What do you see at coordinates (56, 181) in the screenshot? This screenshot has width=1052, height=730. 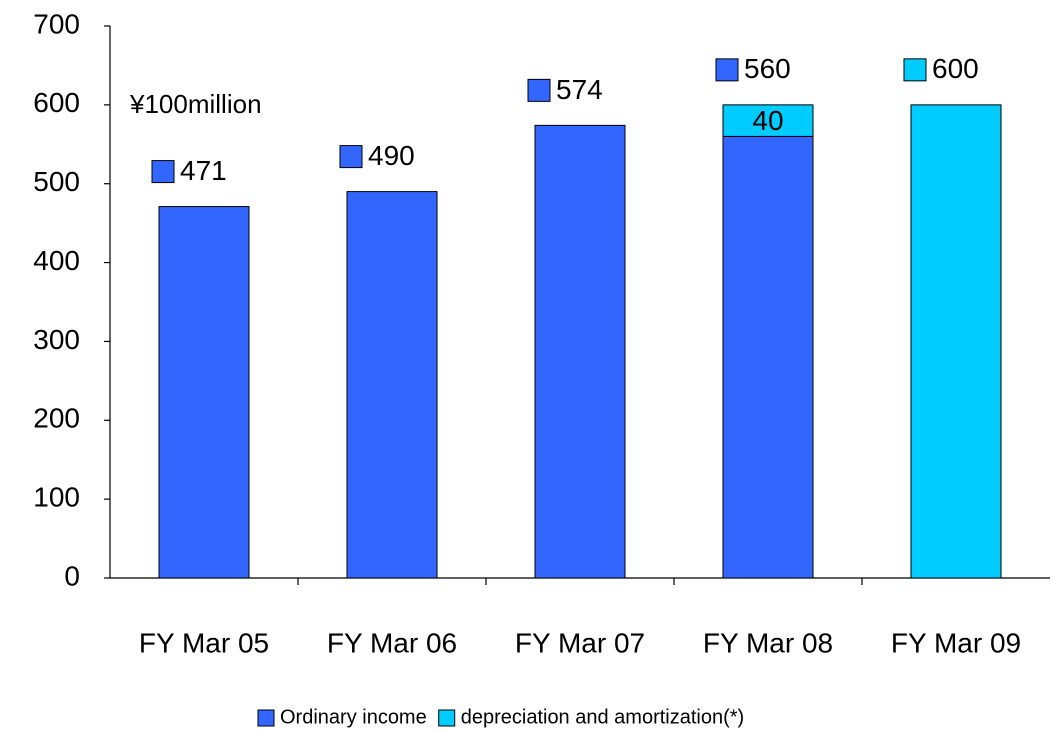 I see `y-tick-label: 500` at bounding box center [56, 181].